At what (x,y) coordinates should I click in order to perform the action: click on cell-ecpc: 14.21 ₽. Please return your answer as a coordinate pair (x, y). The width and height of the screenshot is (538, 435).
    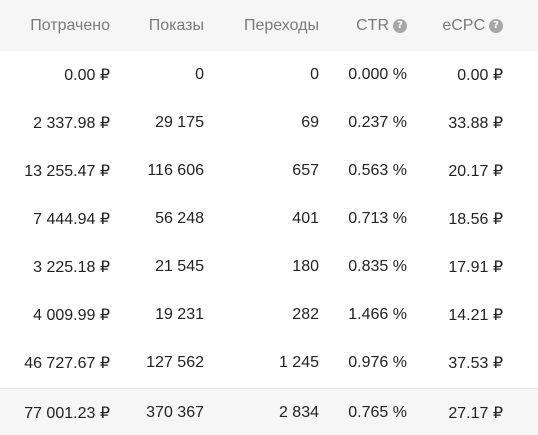
    Looking at the image, I should click on (475, 315).